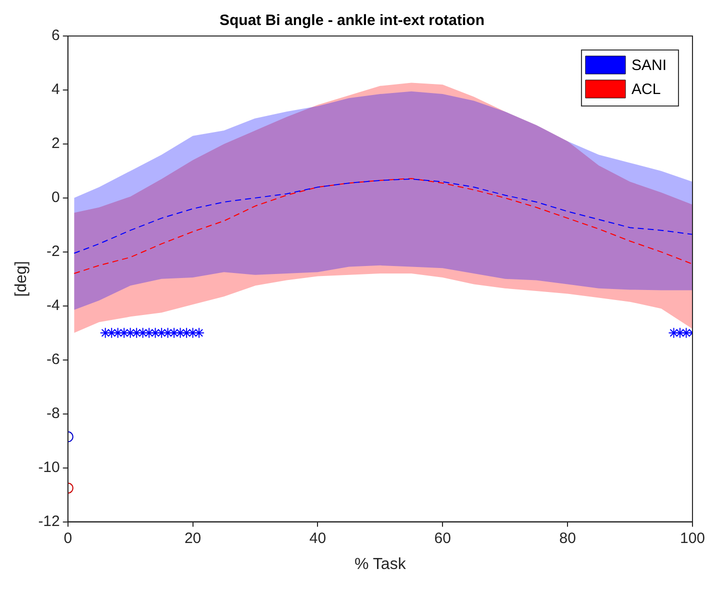  I want to click on x-tick-label: 0, so click(68, 538).